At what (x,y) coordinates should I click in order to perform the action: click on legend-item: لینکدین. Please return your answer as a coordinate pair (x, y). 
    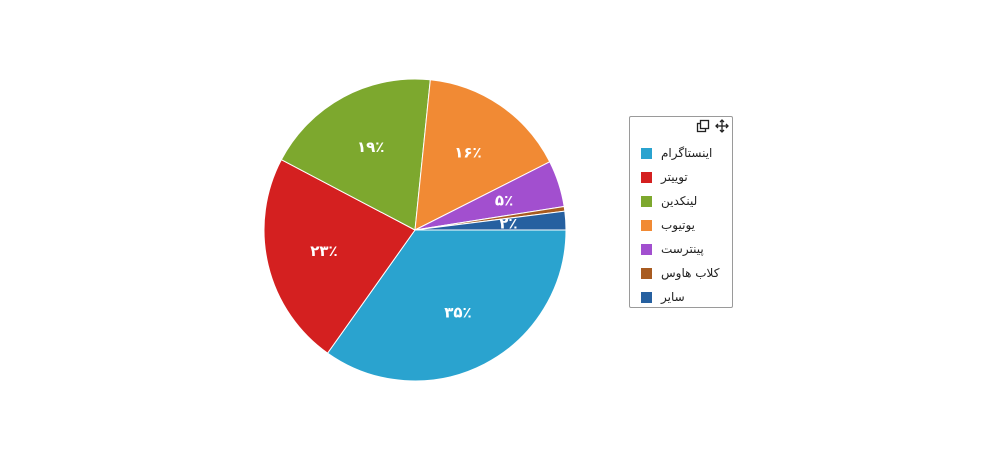
    Looking at the image, I should click on (681, 201).